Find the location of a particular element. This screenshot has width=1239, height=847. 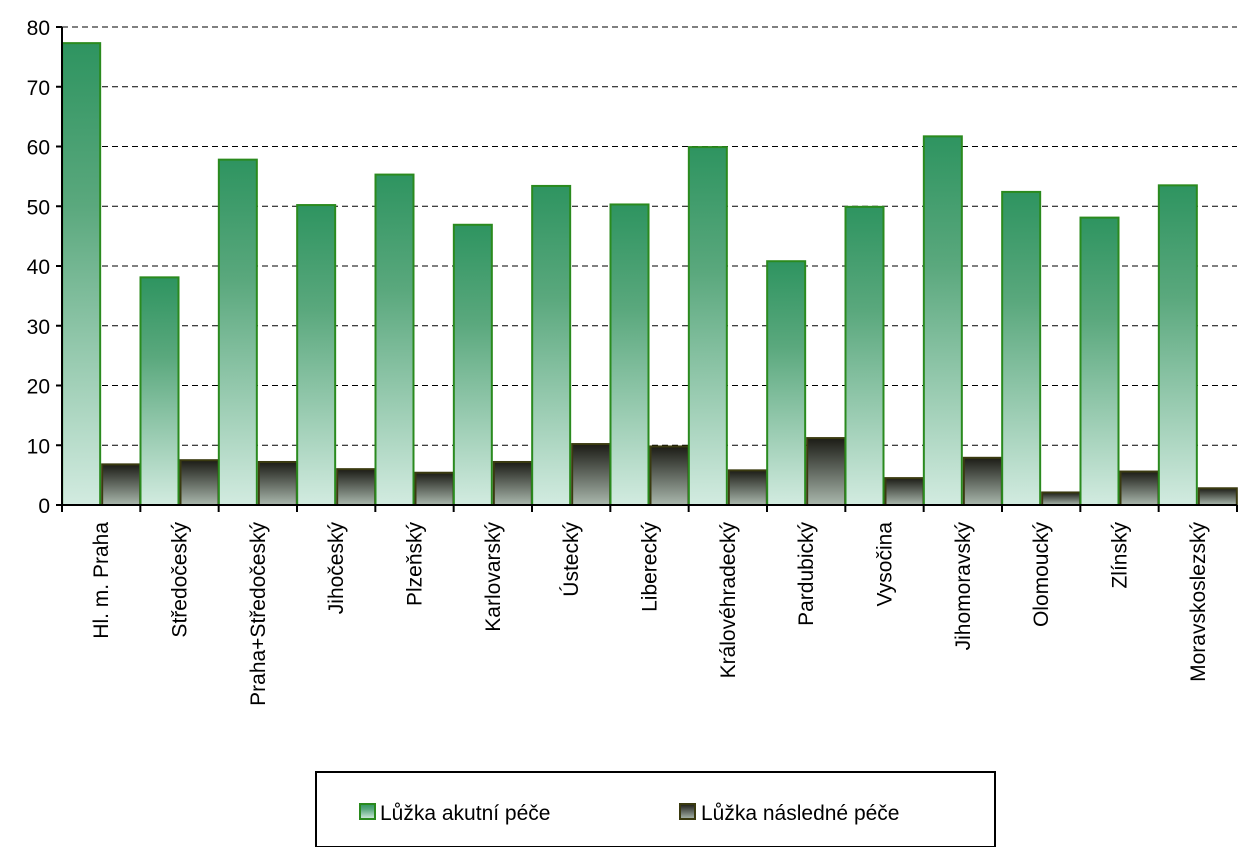

y-tick-label: 30 is located at coordinates (38, 327).